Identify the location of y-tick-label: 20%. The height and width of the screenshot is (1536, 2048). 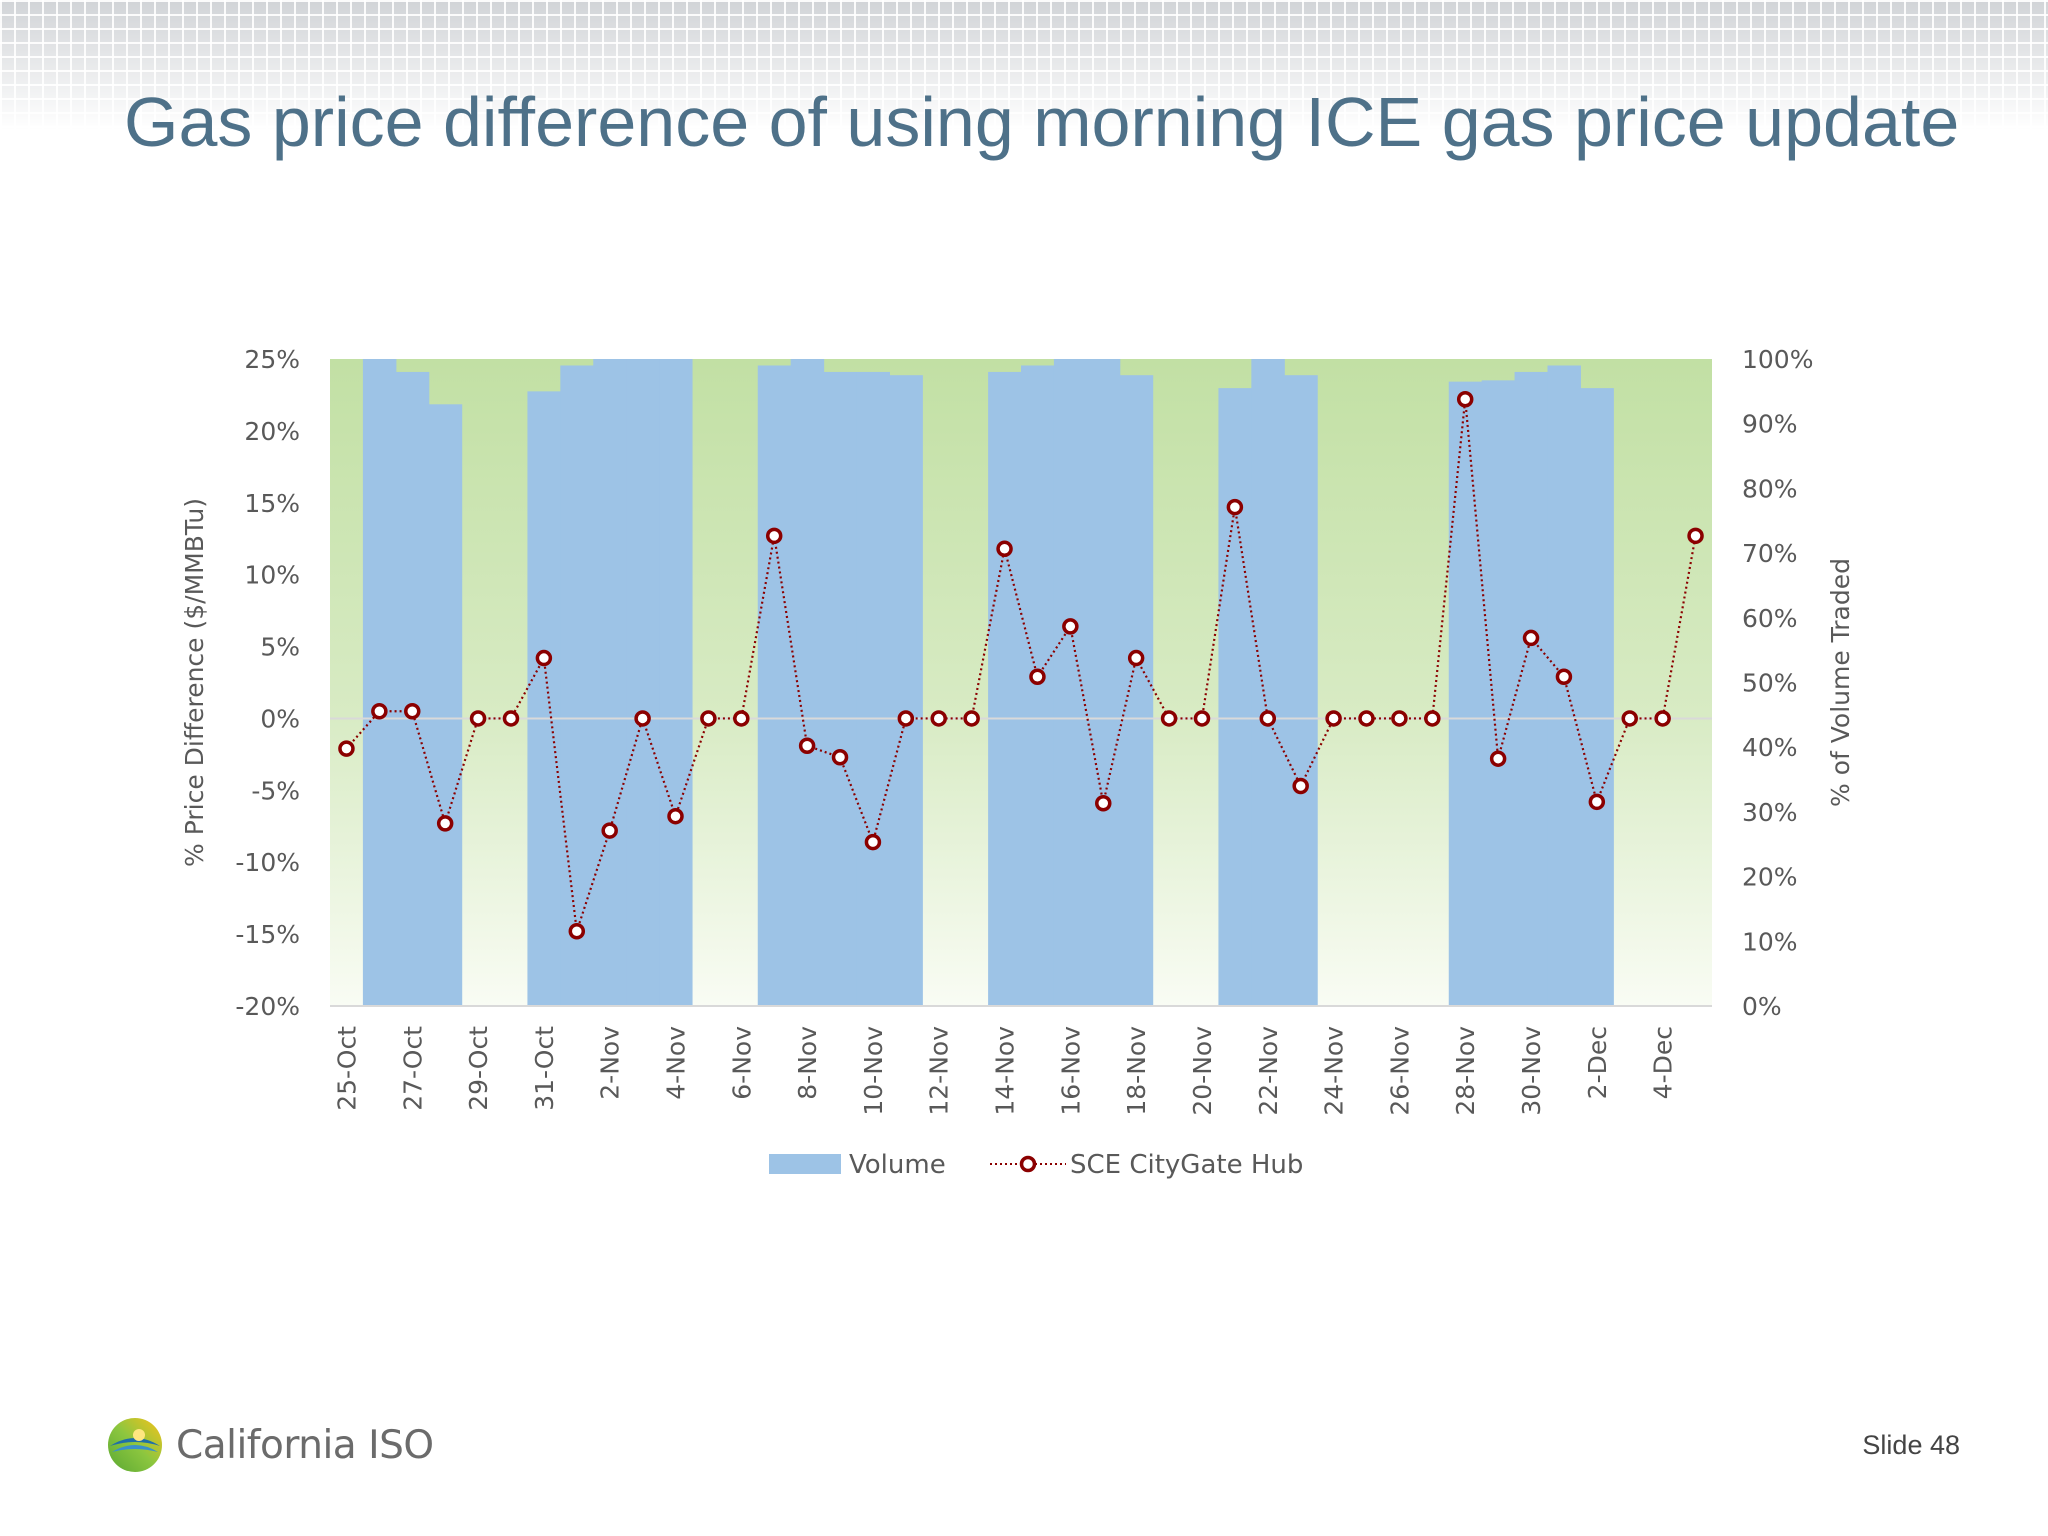
(272, 431).